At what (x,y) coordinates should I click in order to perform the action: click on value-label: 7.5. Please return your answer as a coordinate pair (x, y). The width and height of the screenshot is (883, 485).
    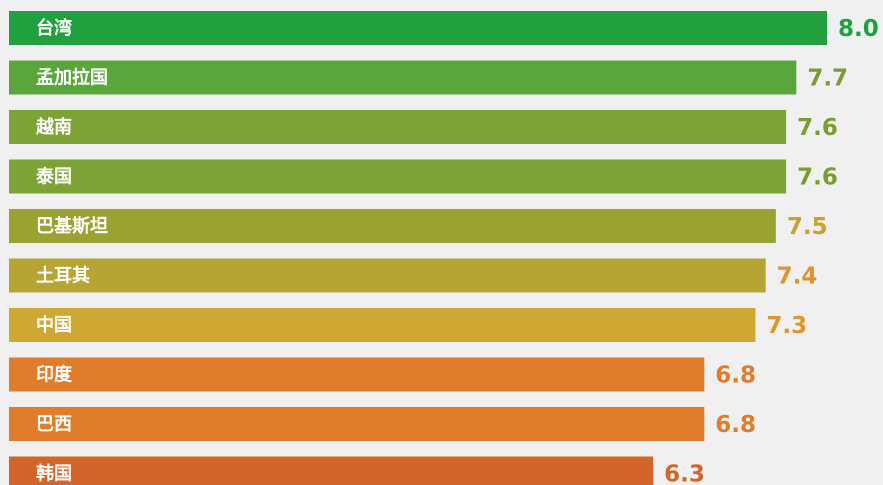
    Looking at the image, I should click on (807, 227).